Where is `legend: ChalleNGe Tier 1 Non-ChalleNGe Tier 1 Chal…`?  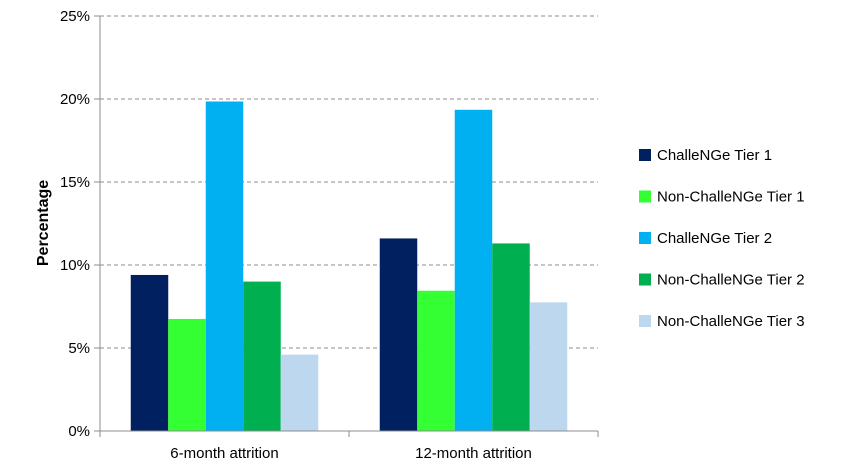
legend: ChalleNGe Tier 1 Non-ChalleNGe Tier 1 Chal… is located at coordinates (722, 238).